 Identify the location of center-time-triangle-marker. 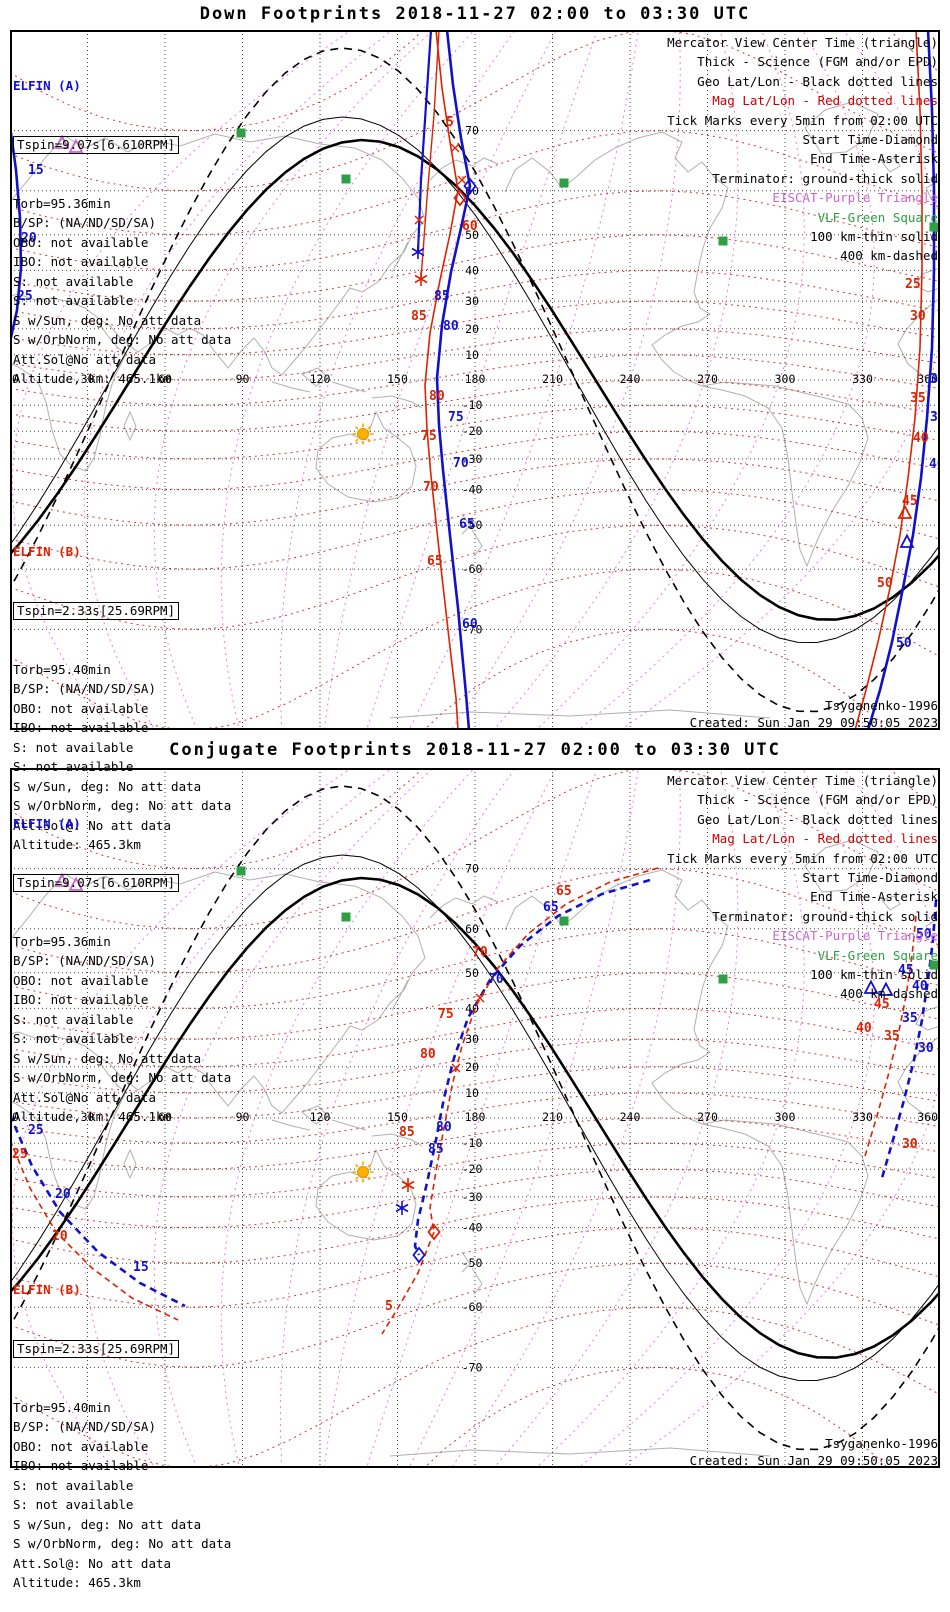
(907, 540).